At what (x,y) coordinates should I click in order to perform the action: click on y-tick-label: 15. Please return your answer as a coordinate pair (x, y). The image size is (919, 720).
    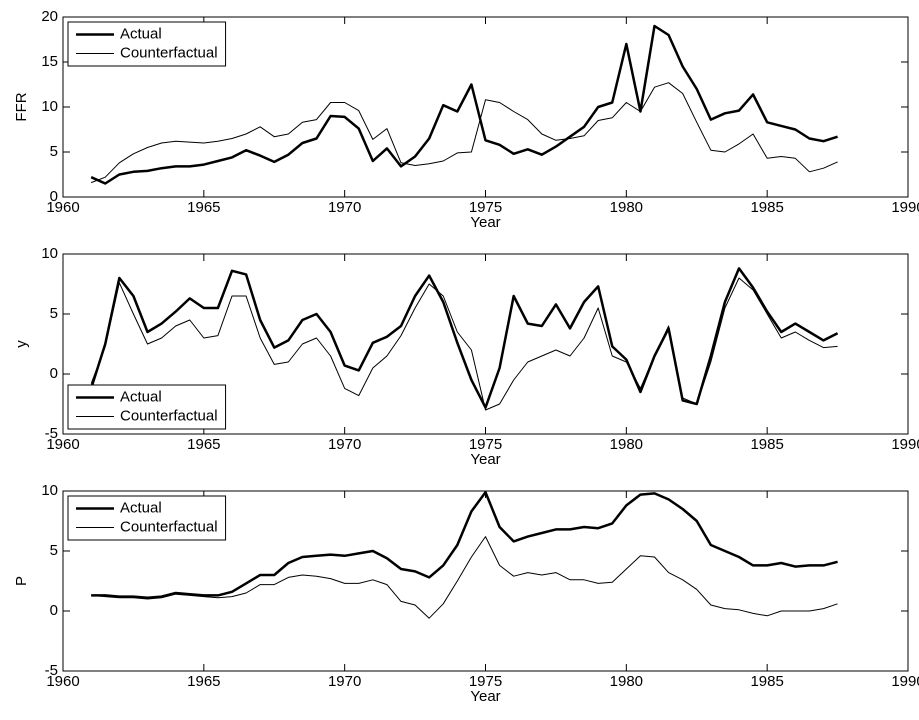
    Looking at the image, I should click on (49, 61).